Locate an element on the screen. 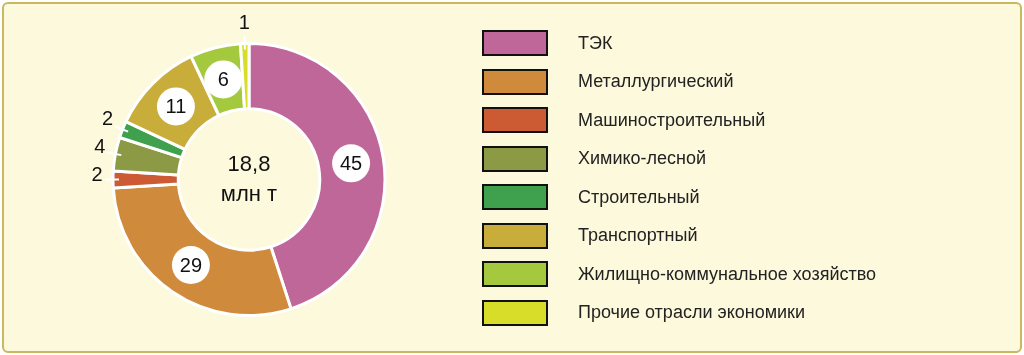  legend-label: Прочие отрасли экономики is located at coordinates (692, 313).